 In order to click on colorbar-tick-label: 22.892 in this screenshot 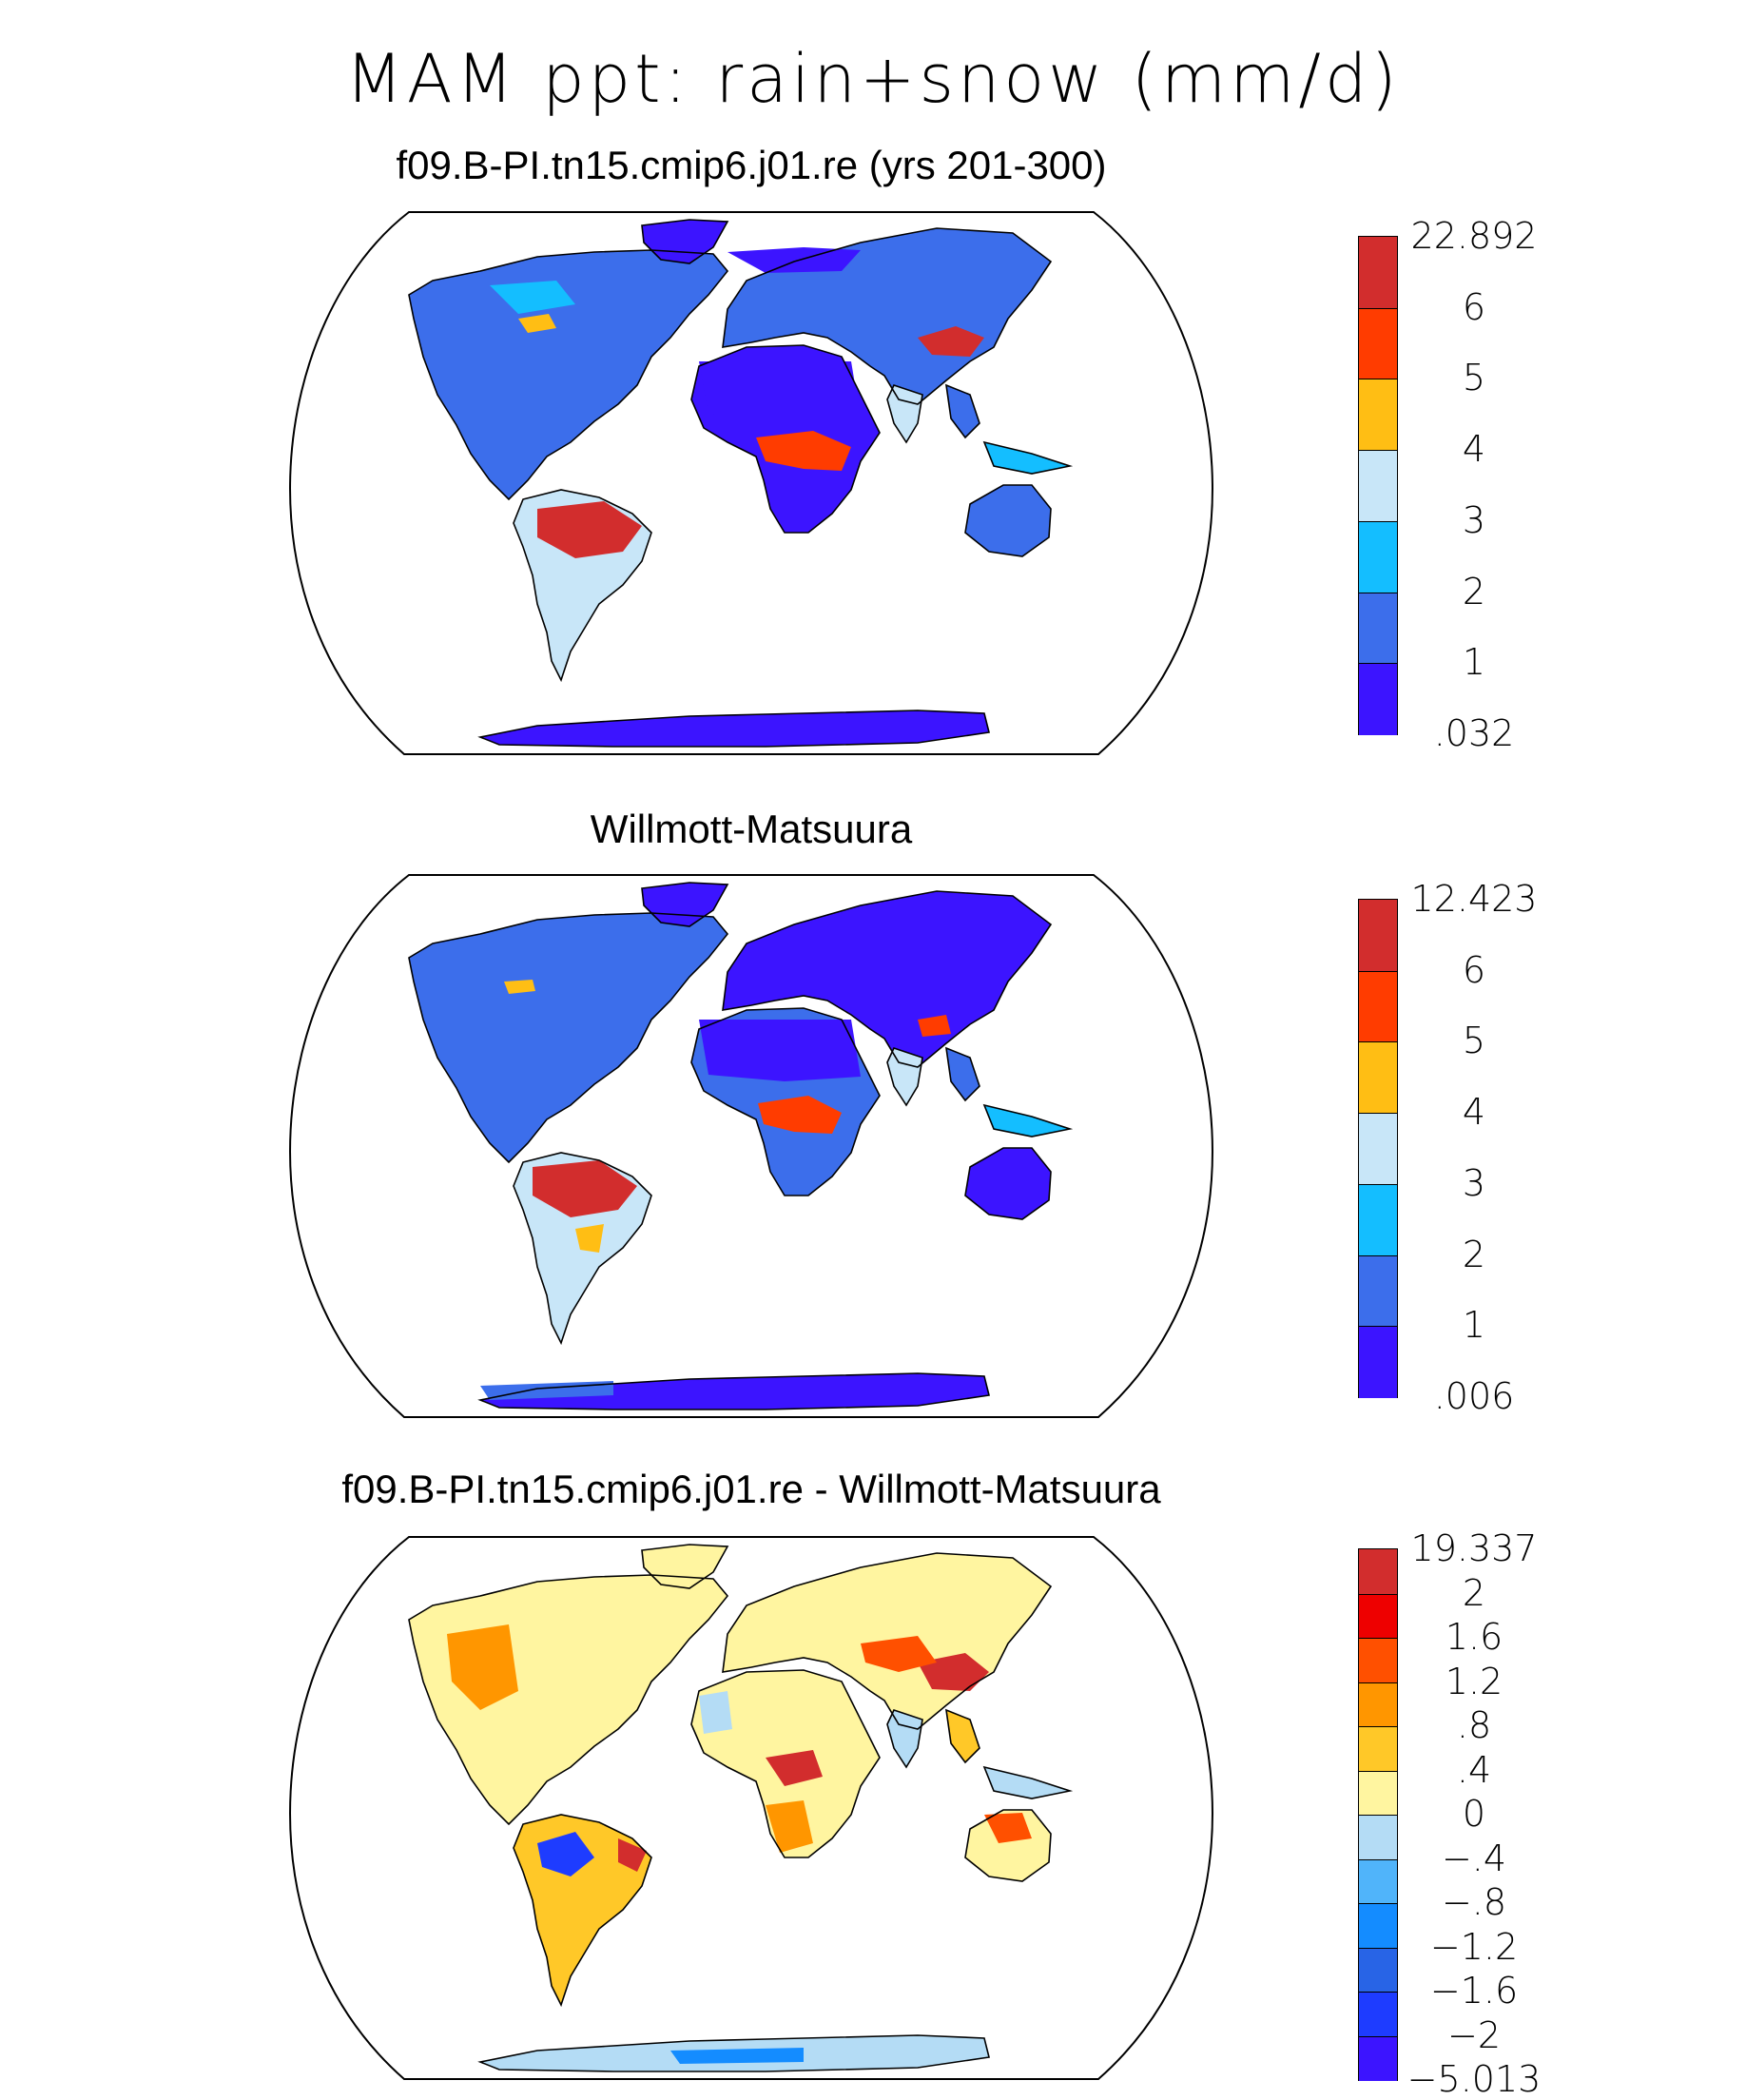, I will do `click(1474, 236)`.